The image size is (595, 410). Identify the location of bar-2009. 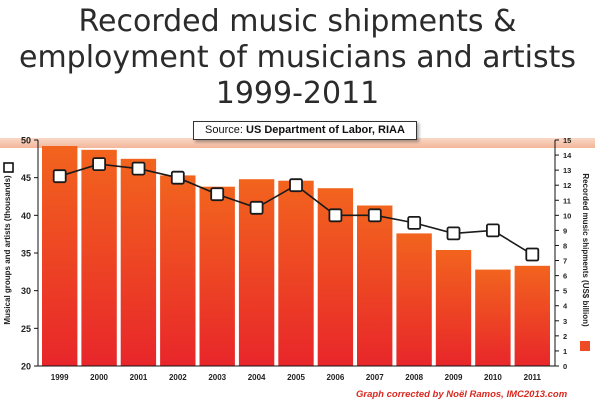
(453, 308).